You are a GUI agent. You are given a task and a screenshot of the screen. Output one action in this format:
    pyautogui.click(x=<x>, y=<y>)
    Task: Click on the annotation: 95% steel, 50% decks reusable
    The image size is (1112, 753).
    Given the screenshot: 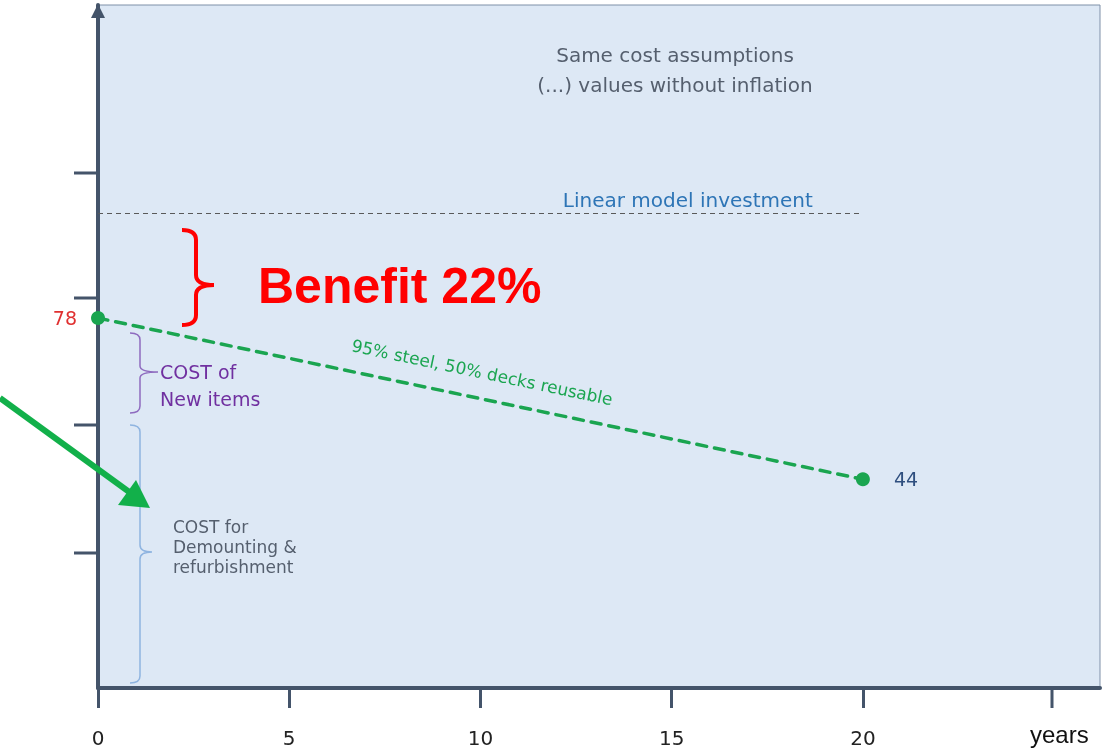 What is the action you would take?
    pyautogui.click(x=482, y=372)
    